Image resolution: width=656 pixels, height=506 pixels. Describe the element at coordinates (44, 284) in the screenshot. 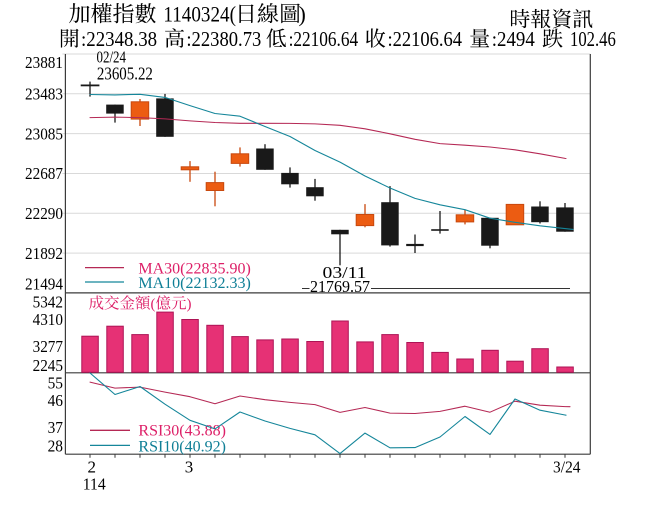

I see `svg-text: 21494` at that location.